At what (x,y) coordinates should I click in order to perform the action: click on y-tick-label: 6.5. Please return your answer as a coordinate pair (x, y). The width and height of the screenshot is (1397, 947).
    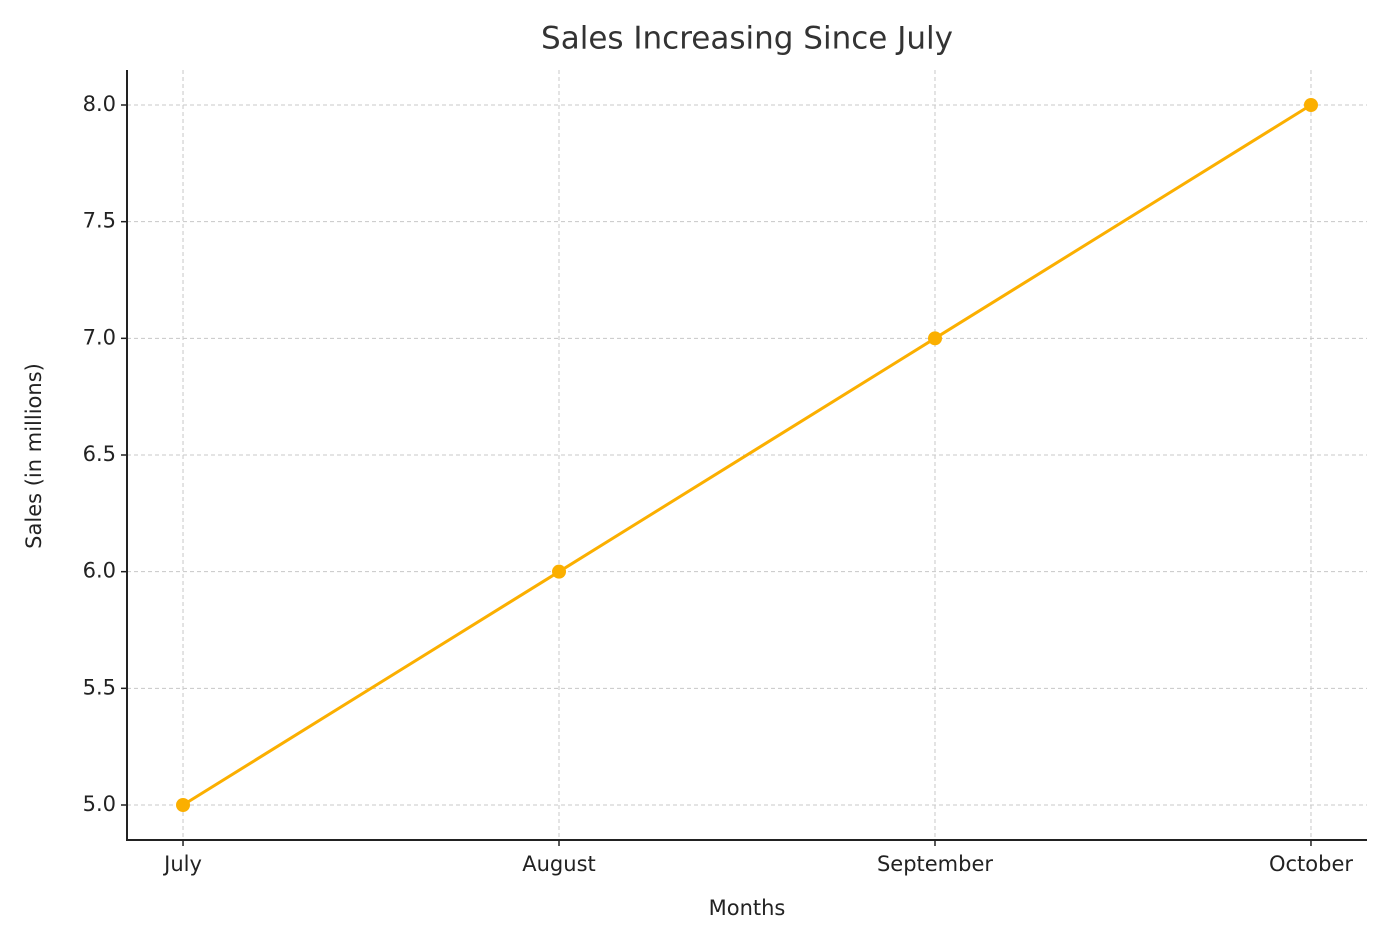
    Looking at the image, I should click on (99, 454).